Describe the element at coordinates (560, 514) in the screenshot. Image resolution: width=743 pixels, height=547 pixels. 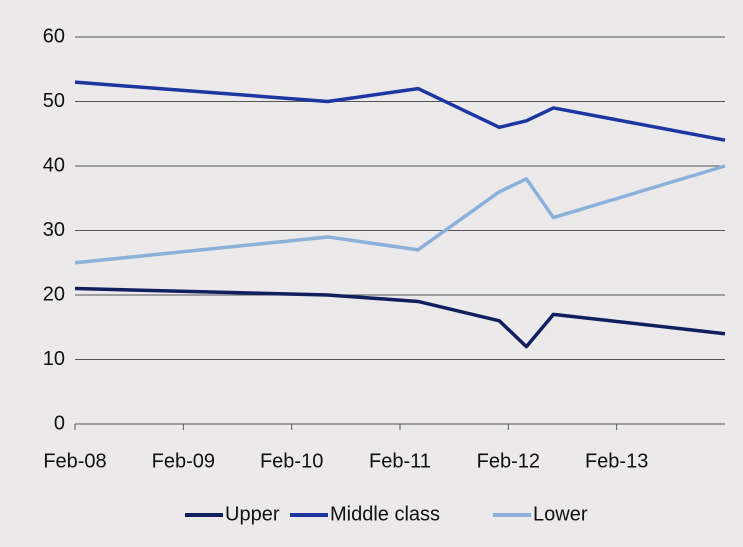
I see `legend-label: Lower` at that location.